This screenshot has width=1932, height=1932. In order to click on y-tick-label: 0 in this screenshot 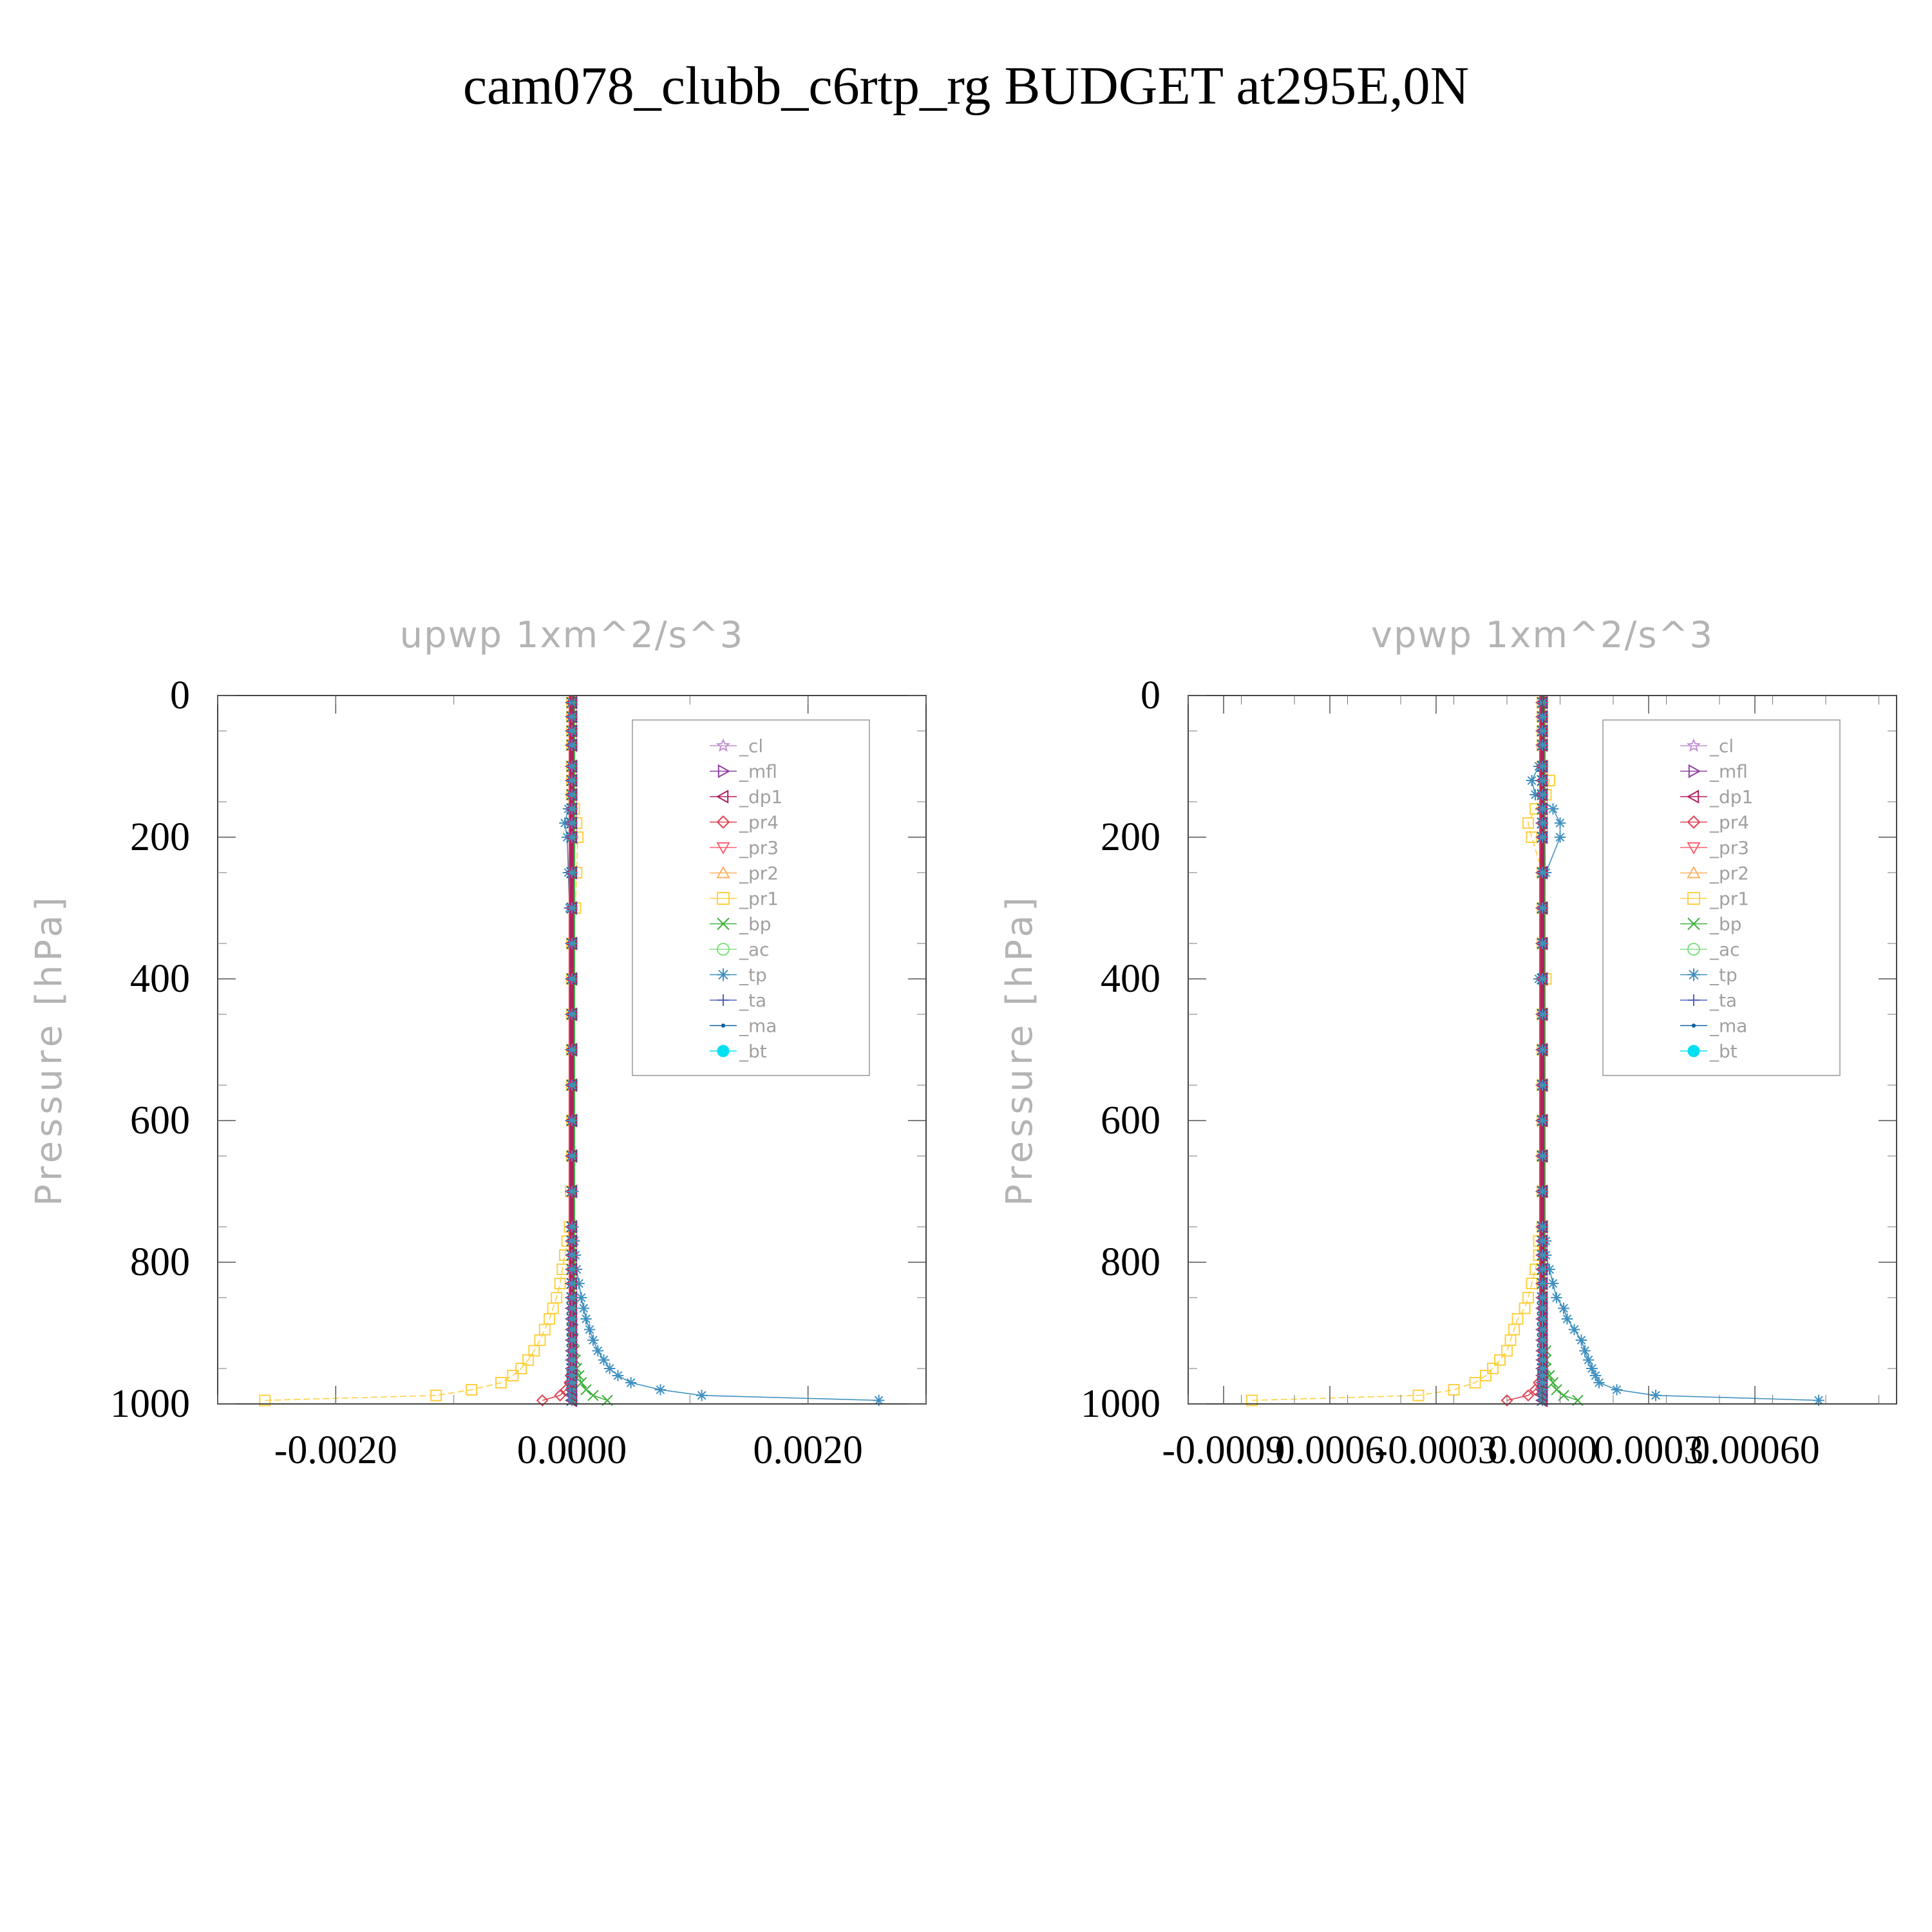, I will do `click(1150, 695)`.